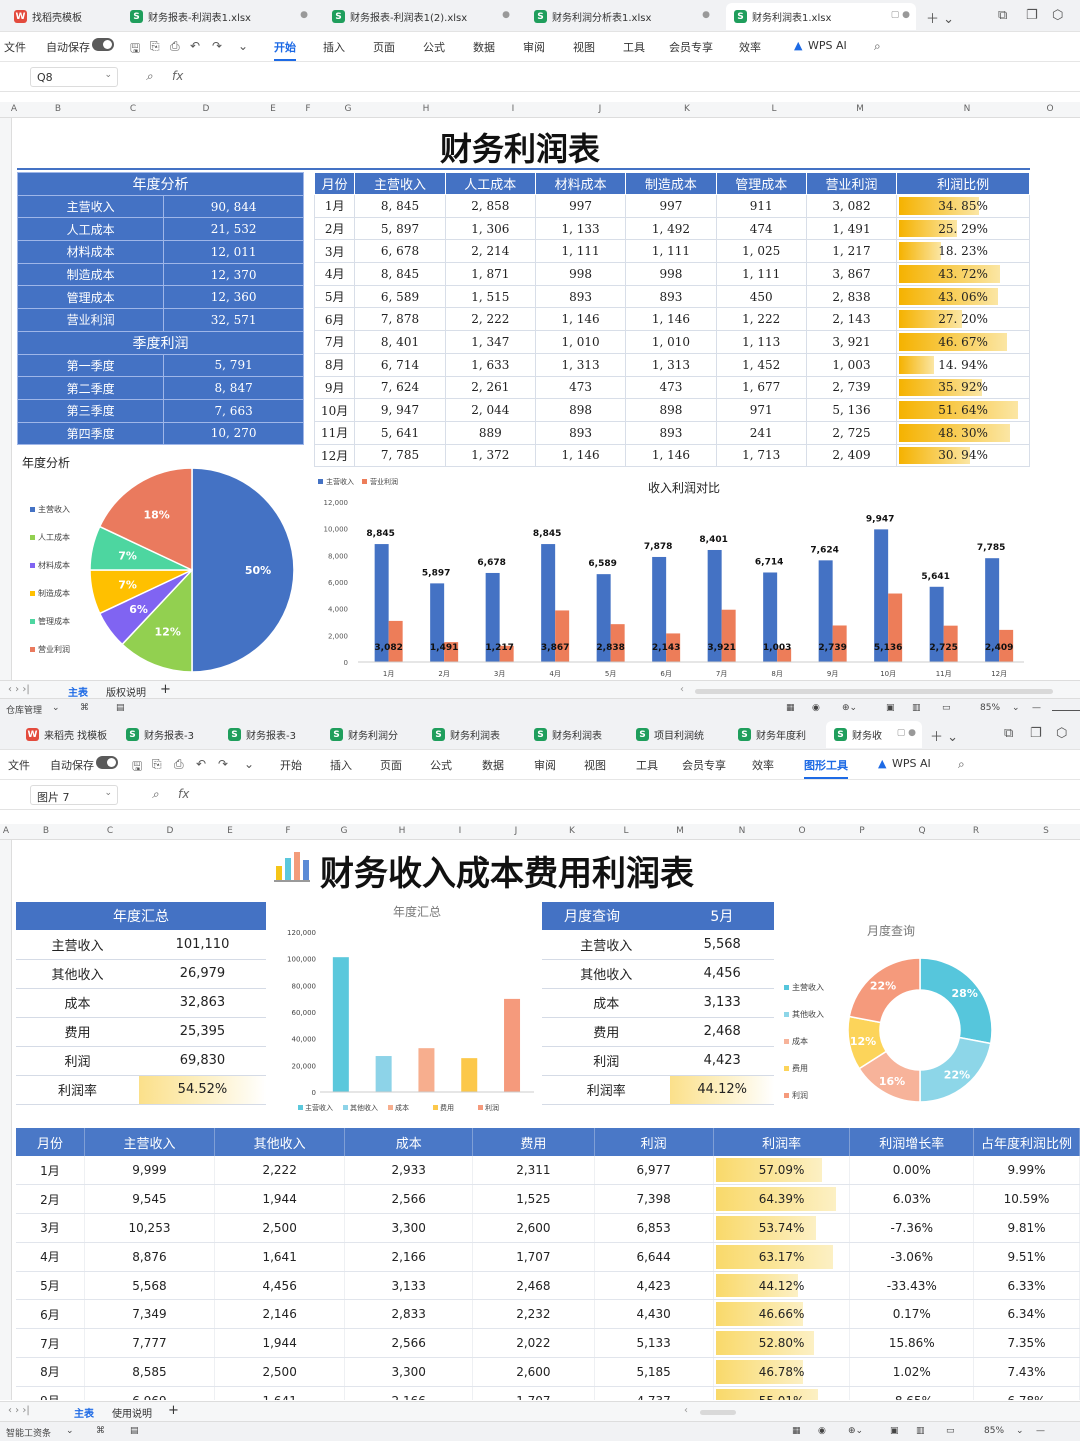  I want to click on table-cell: -7.36%, so click(912, 1228).